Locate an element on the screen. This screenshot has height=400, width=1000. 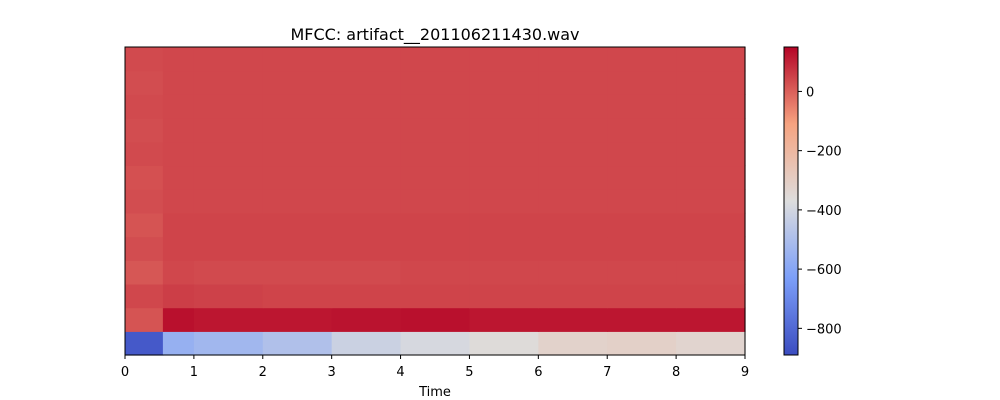
x-tick-label: 8 is located at coordinates (676, 372).